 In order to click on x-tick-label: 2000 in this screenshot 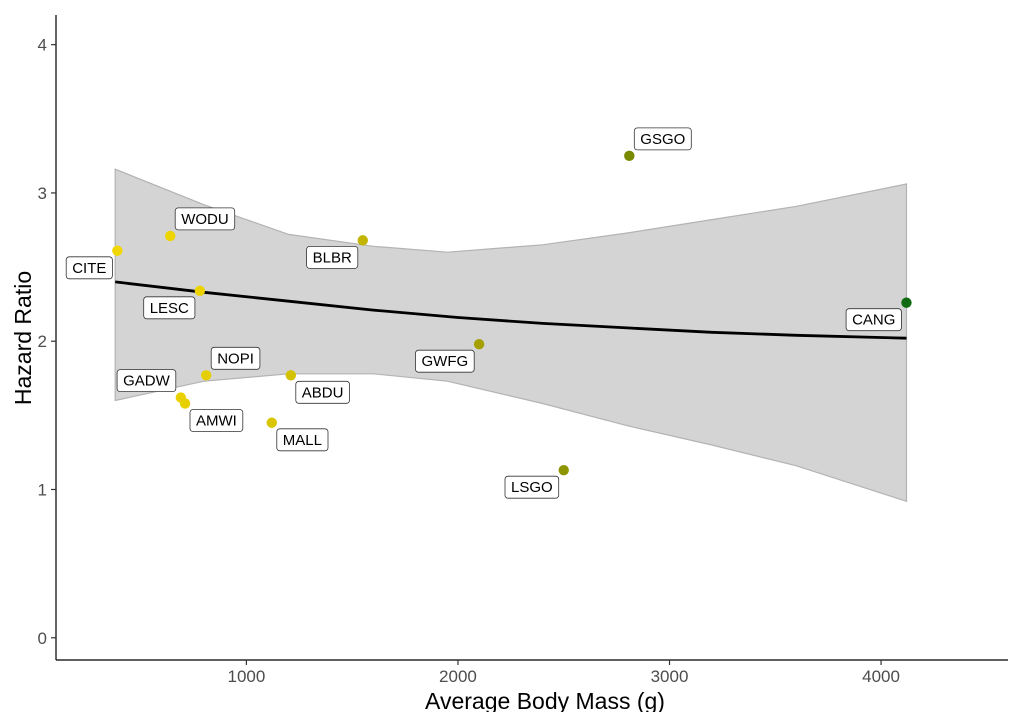, I will do `click(458, 676)`.